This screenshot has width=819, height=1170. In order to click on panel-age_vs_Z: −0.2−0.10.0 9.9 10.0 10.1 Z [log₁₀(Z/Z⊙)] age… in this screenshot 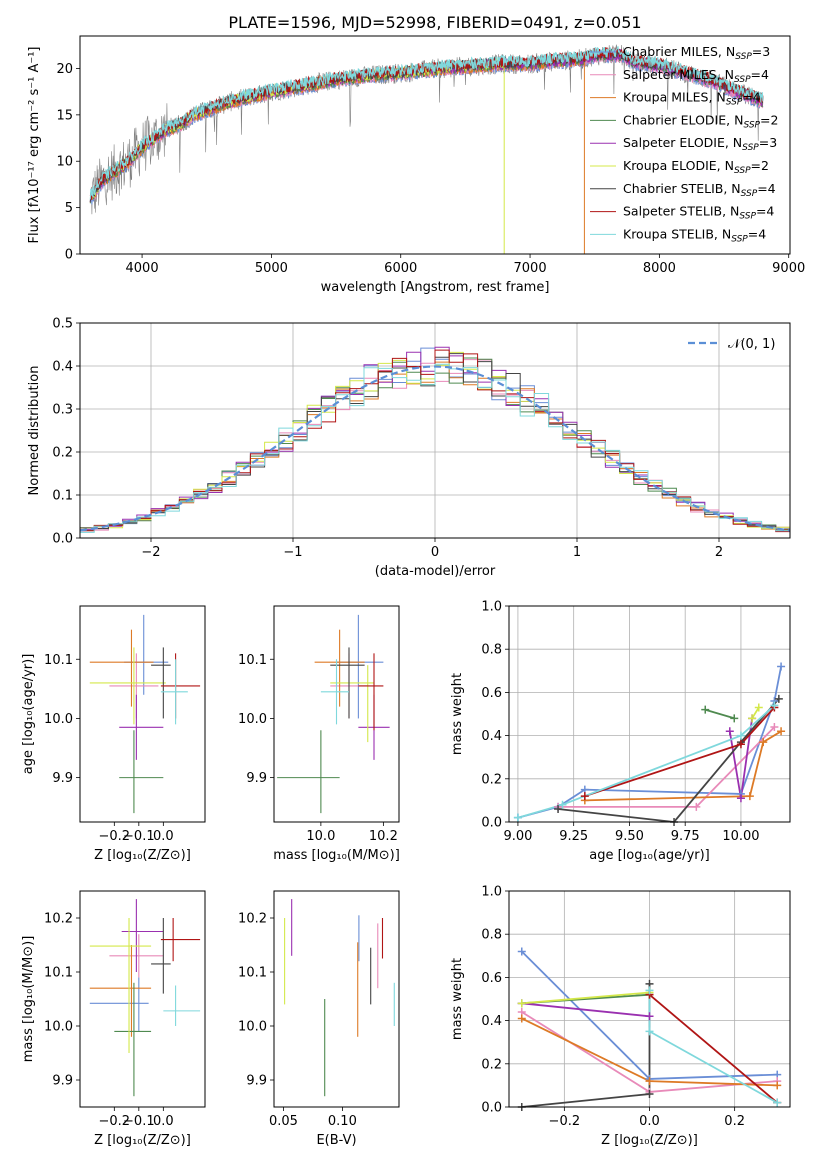, I will do `click(113, 734)`.